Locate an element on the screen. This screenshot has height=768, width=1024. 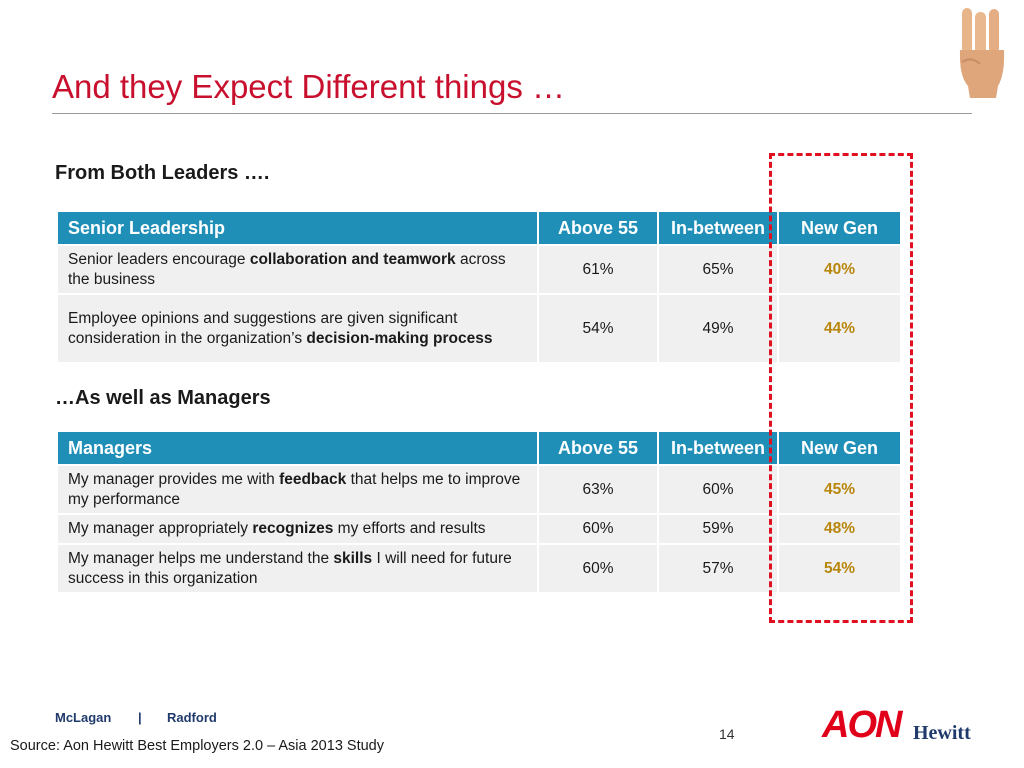
new-gen-highlight-box is located at coordinates (841, 388).